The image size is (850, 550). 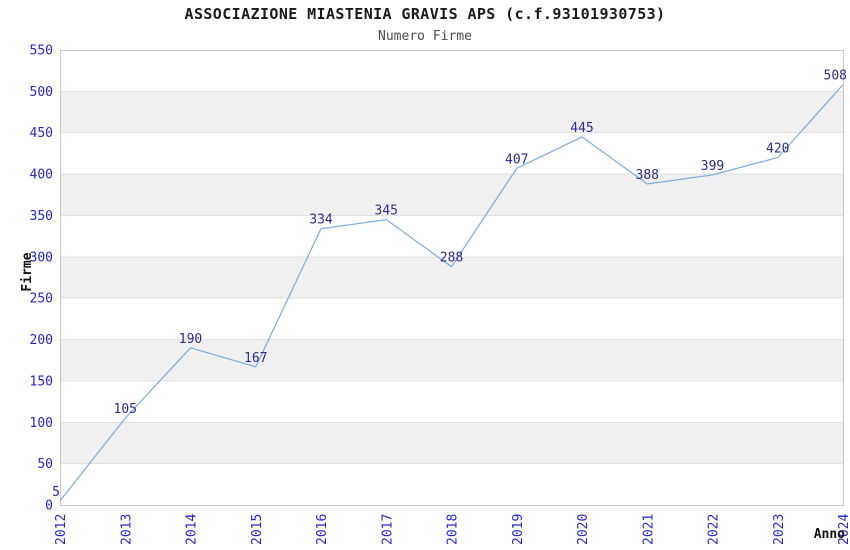 What do you see at coordinates (829, 534) in the screenshot?
I see `x-axis-title: Anno` at bounding box center [829, 534].